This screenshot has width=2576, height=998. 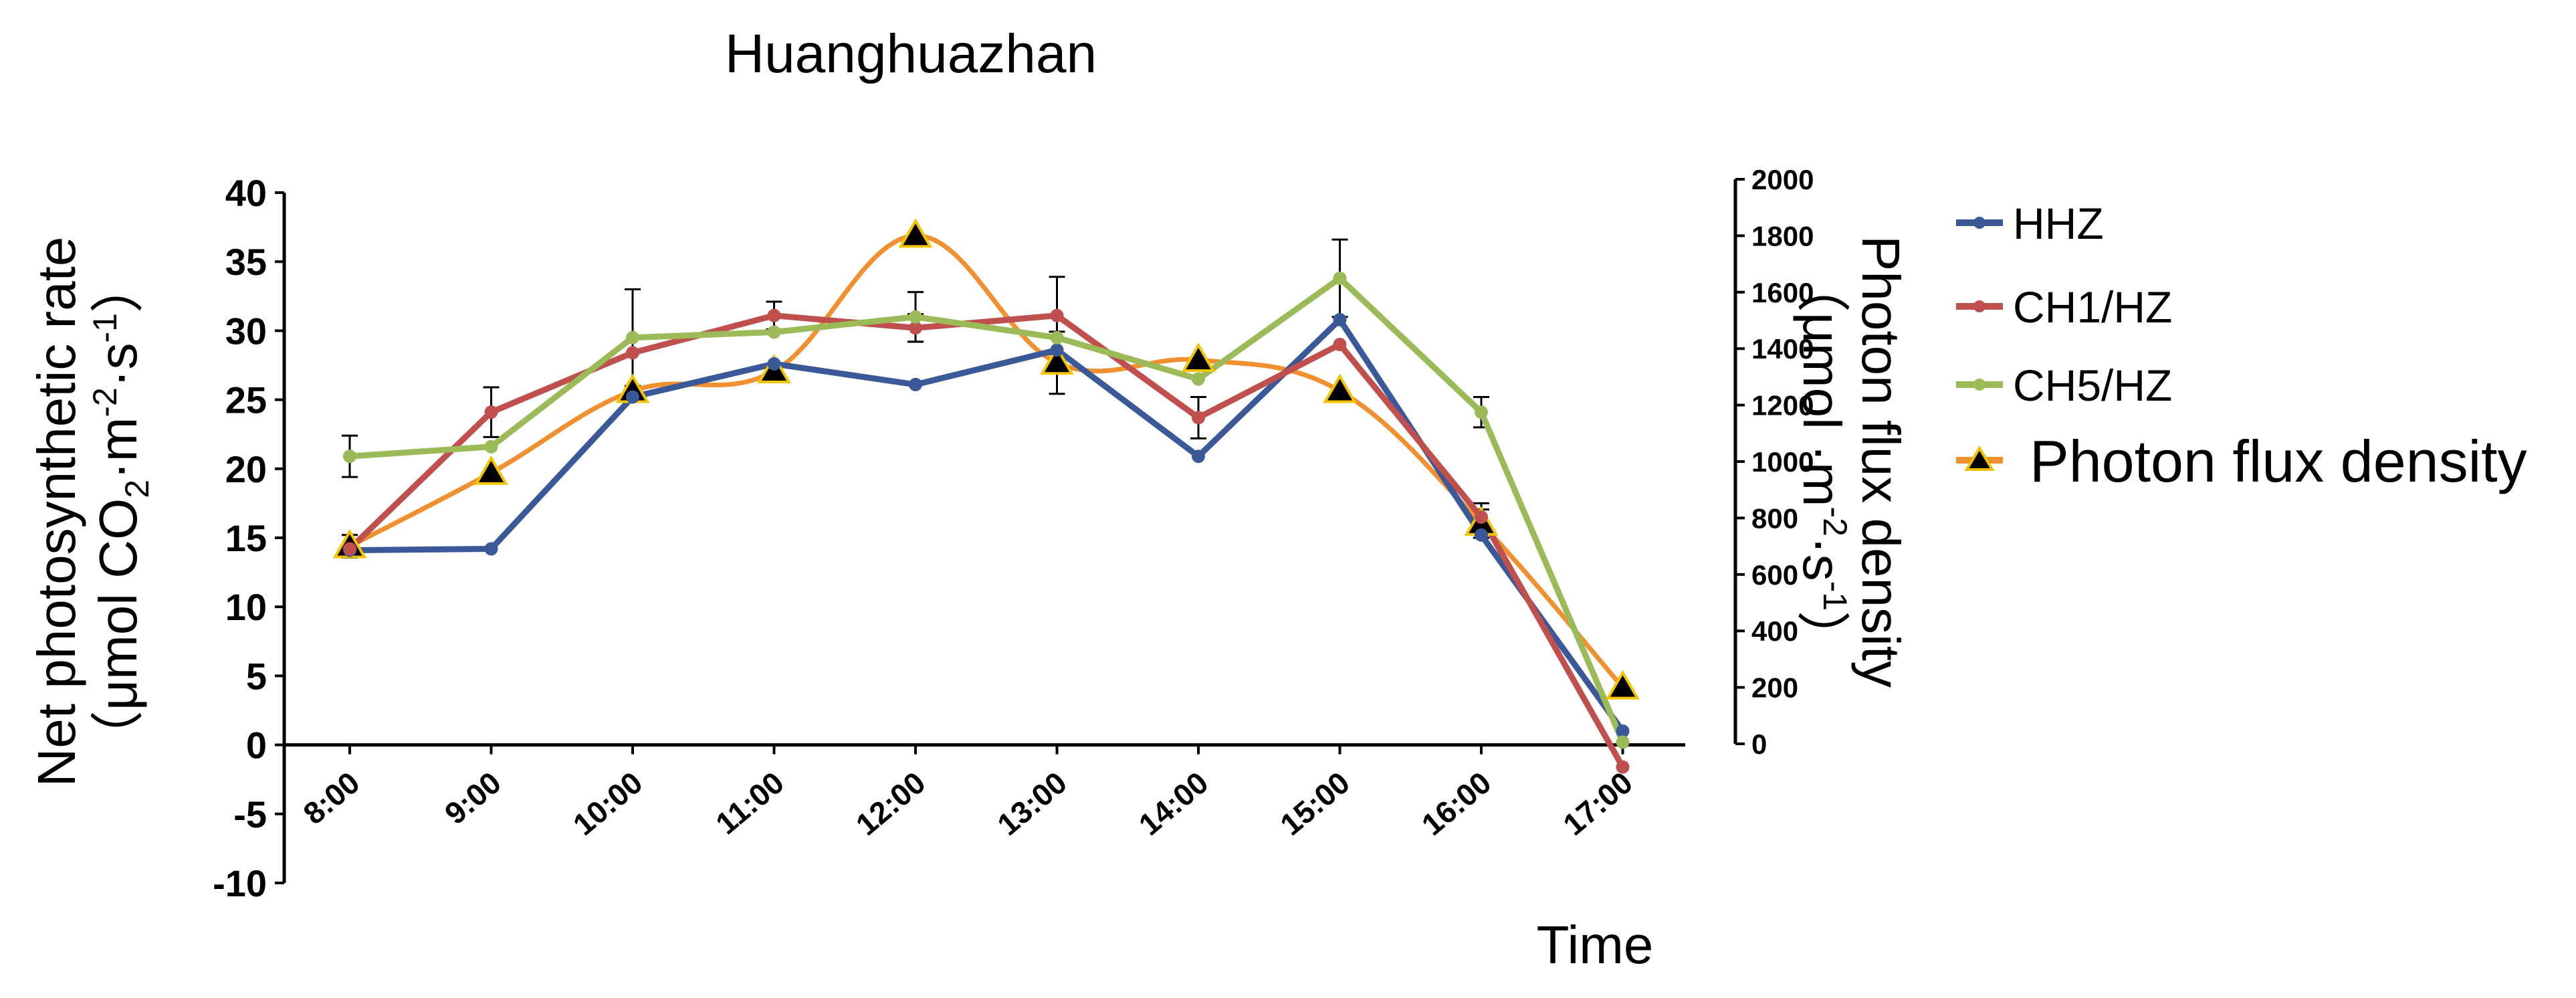 What do you see at coordinates (1597, 803) in the screenshot?
I see `x-axis-tick-label: 17:00` at bounding box center [1597, 803].